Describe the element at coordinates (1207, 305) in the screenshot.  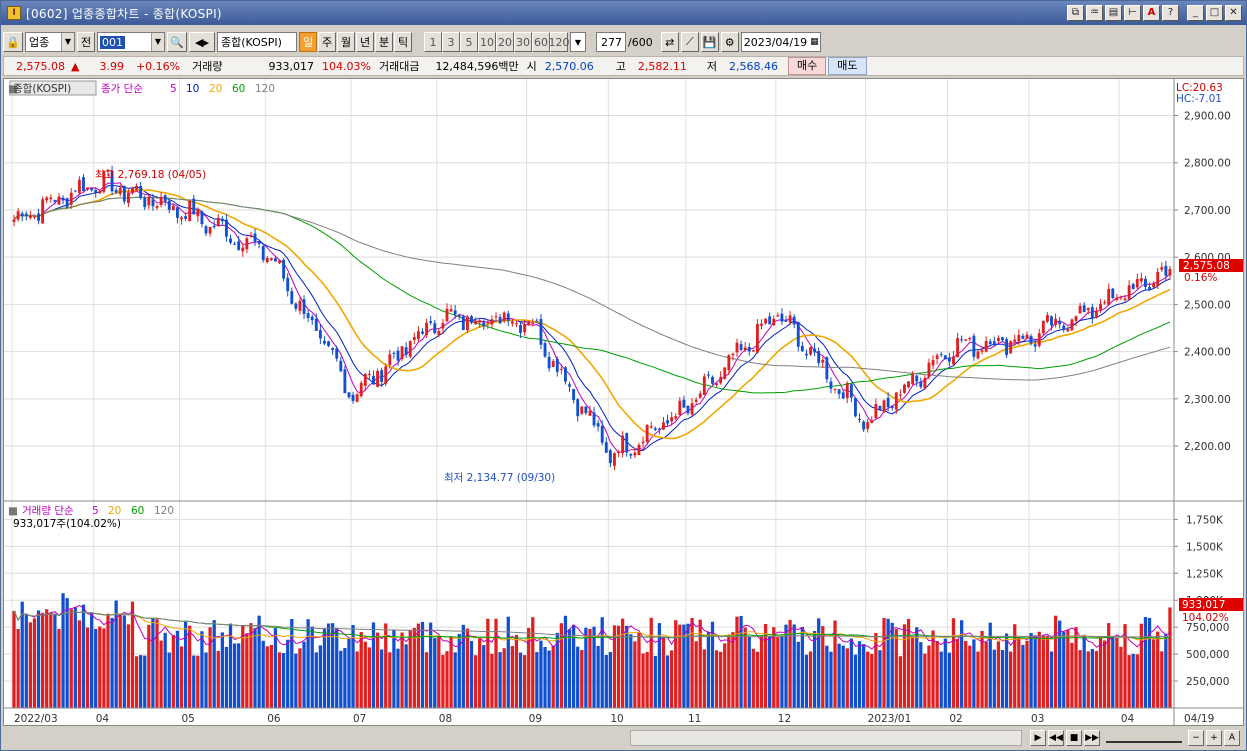
I see `price-tick-label: 2,500.00` at that location.